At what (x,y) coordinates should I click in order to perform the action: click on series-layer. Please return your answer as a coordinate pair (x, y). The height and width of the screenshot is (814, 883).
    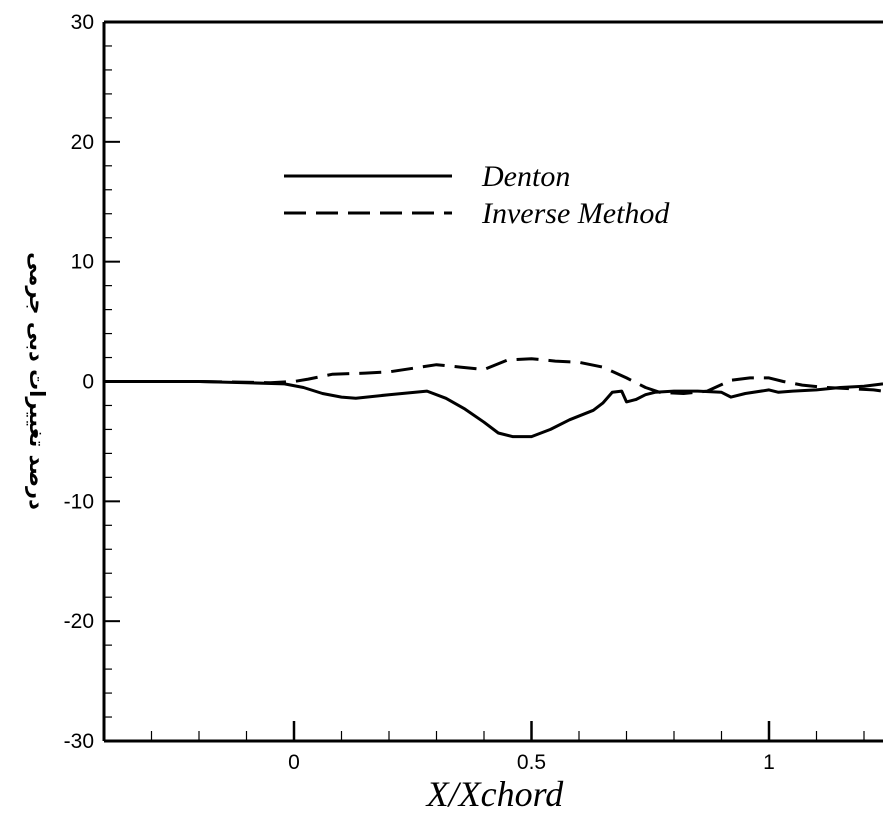
    Looking at the image, I should click on (493, 398).